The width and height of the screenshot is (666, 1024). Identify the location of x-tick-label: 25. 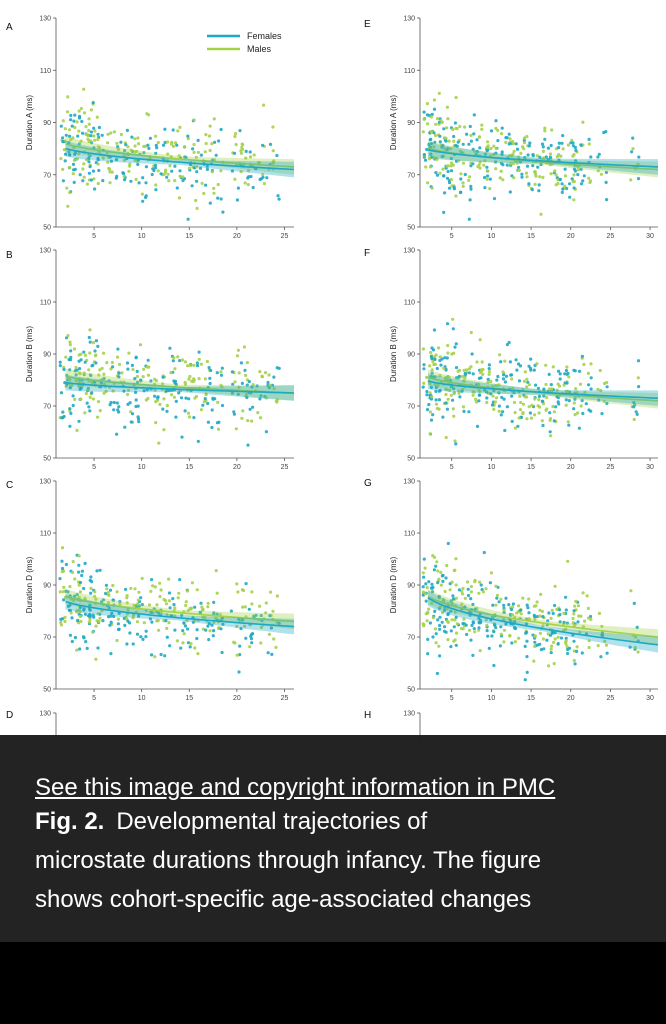
(285, 236).